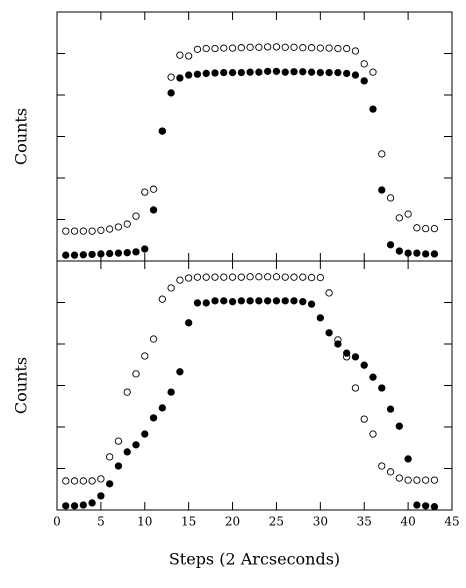 The height and width of the screenshot is (588, 466). Describe the element at coordinates (21, 385) in the screenshot. I see `y-axis-label: Counts` at that location.